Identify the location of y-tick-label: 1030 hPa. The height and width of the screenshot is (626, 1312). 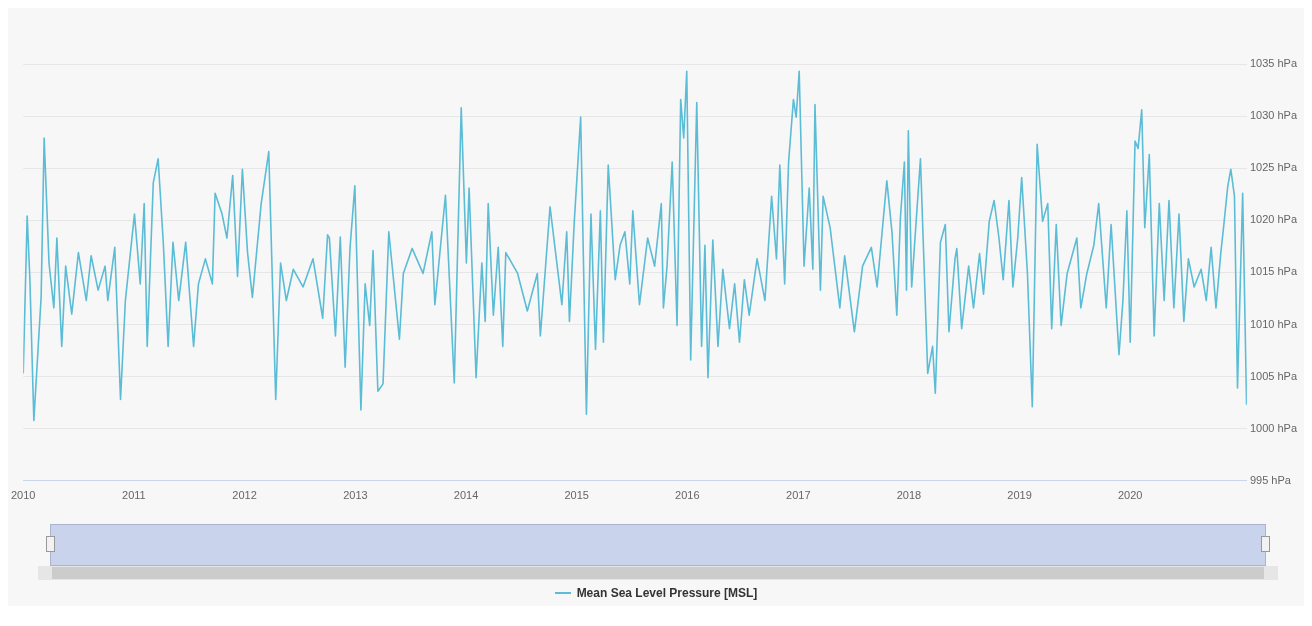
(1273, 115).